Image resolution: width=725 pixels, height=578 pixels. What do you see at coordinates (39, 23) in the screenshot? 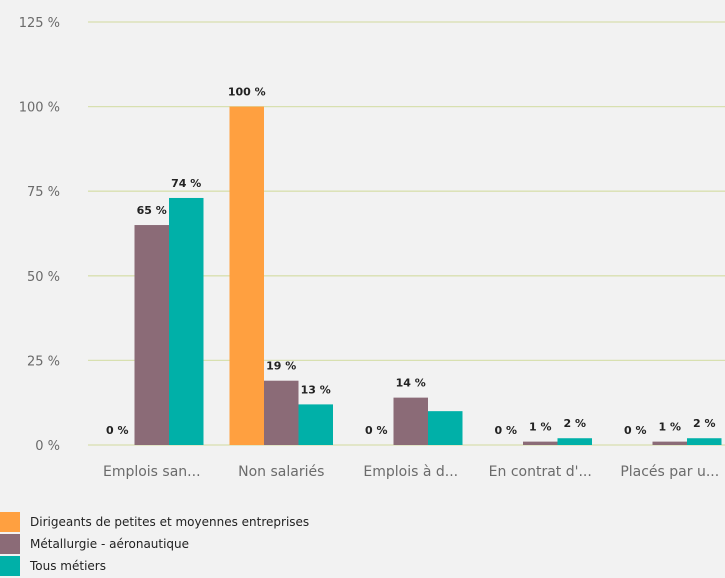
I see `y-tick-label: 125 %` at bounding box center [39, 23].